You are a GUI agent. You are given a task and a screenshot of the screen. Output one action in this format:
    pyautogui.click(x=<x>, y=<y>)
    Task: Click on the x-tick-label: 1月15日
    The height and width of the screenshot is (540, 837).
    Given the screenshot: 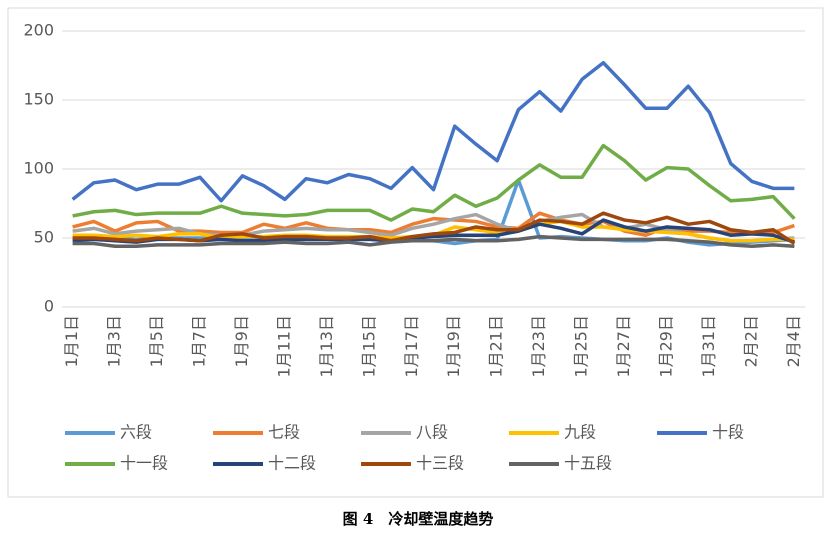 What is the action you would take?
    pyautogui.click(x=368, y=346)
    